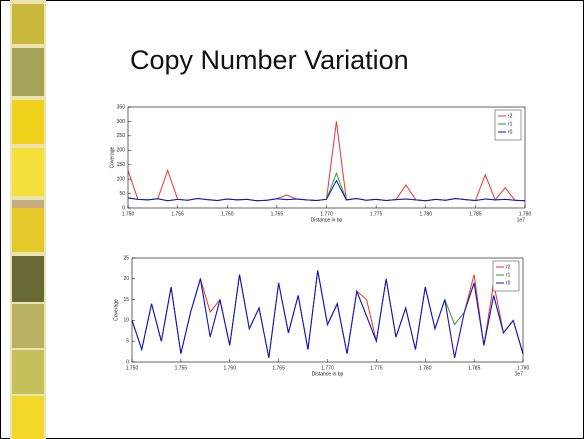  I want to click on y-tick-label: 200, so click(121, 151).